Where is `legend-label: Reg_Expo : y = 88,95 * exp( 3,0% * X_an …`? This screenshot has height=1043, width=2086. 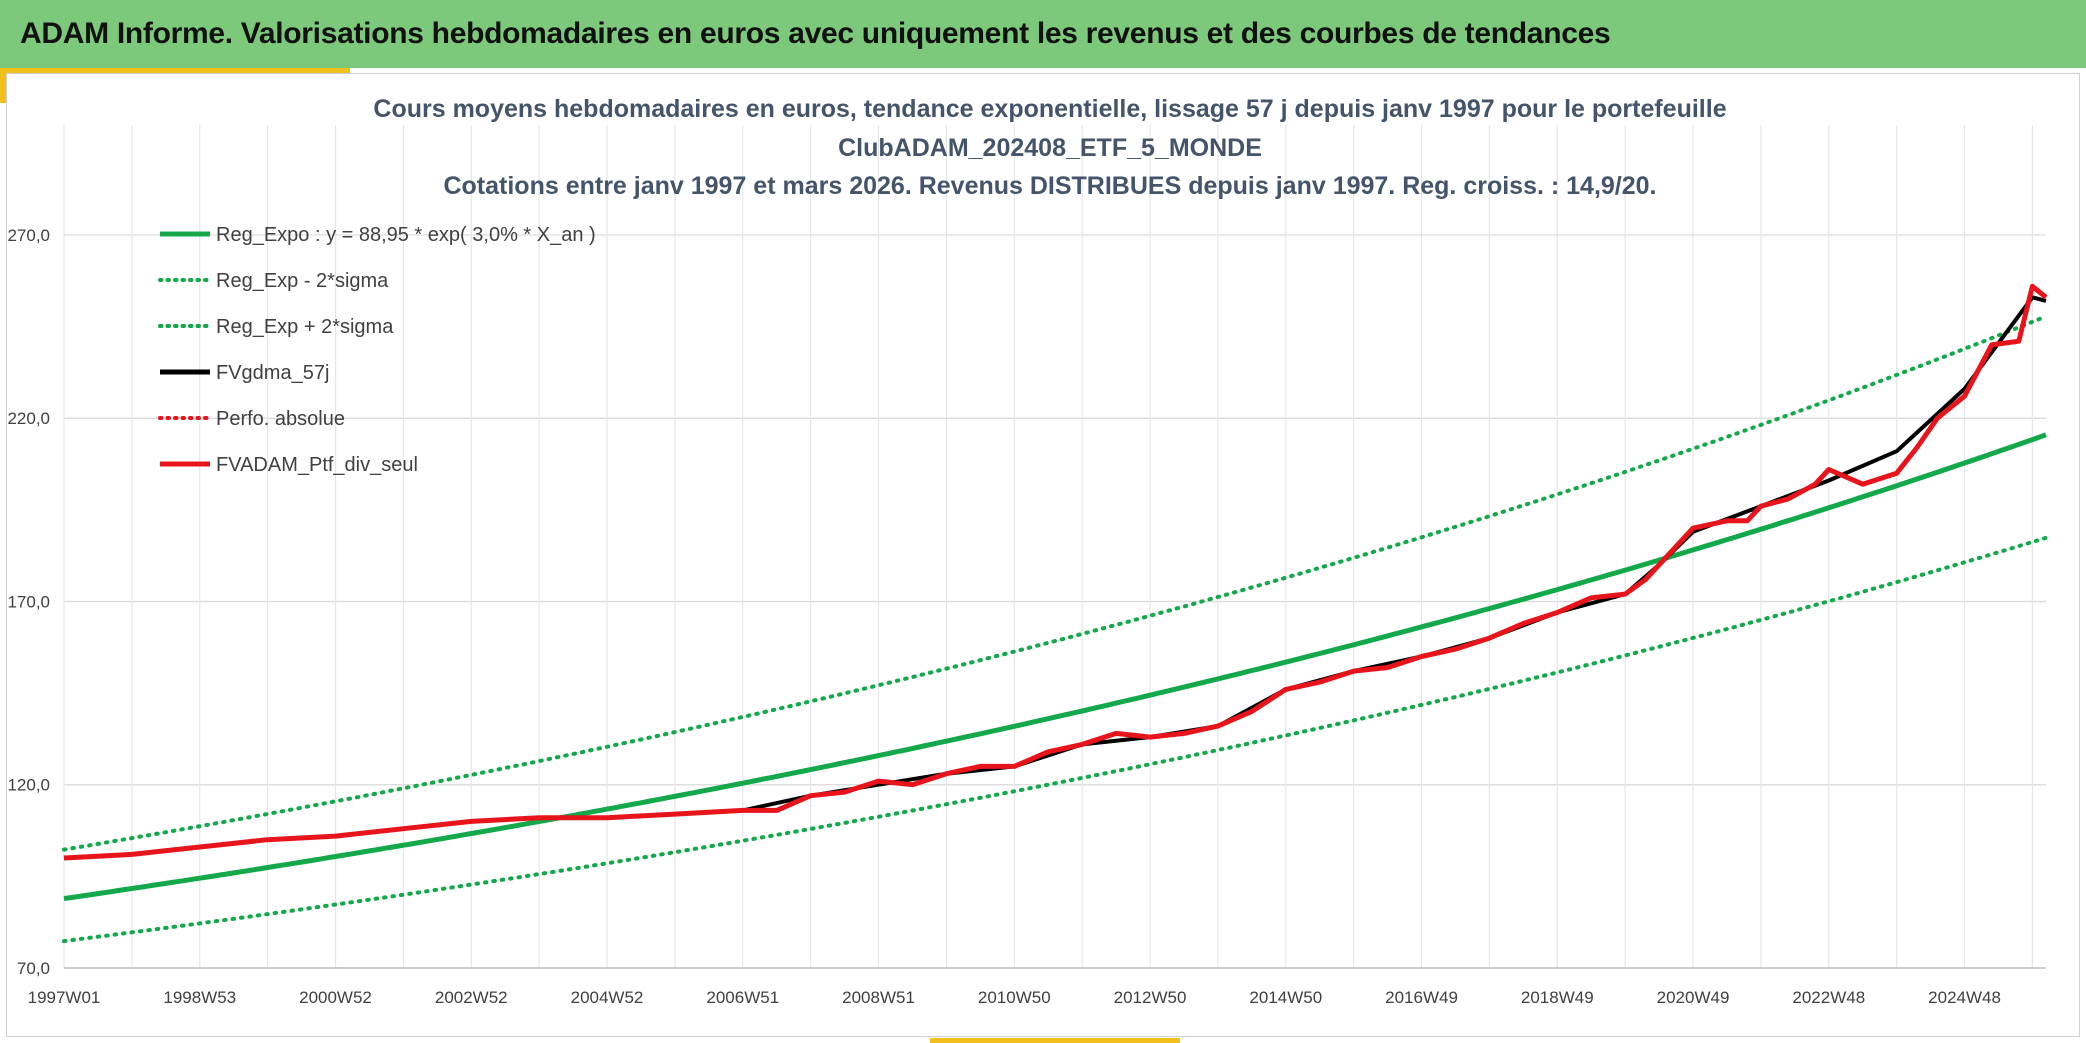 legend-label: Reg_Expo : y = 88,95 * exp( 3,0% * X_an … is located at coordinates (406, 235).